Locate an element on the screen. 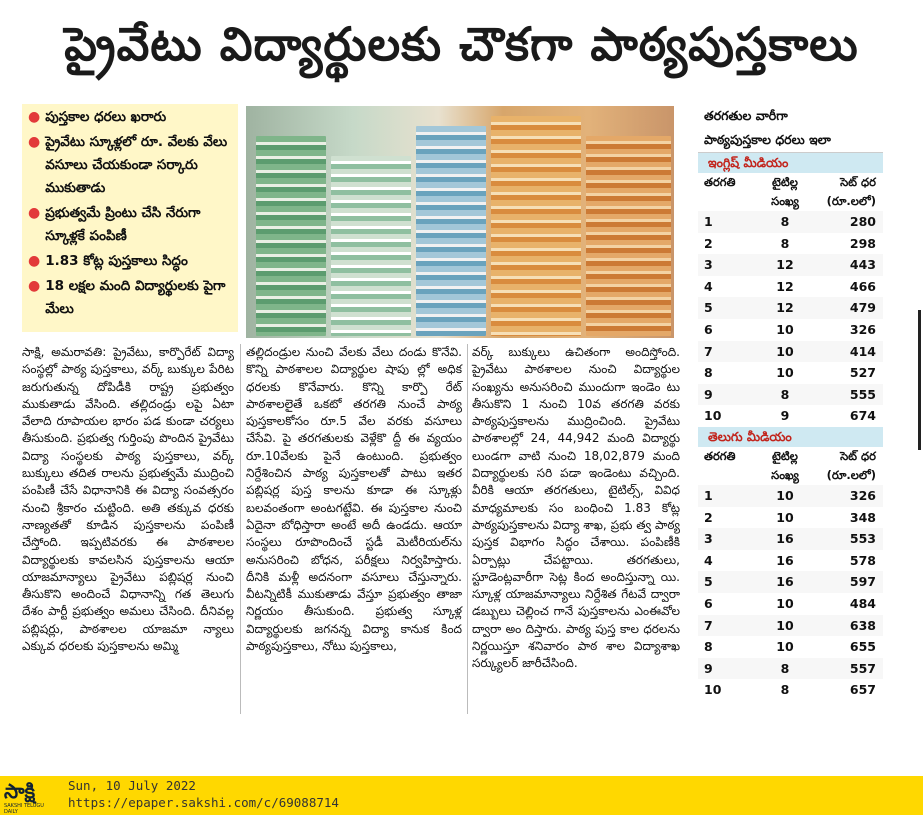  table-row: 2 8 298 is located at coordinates (790, 243).